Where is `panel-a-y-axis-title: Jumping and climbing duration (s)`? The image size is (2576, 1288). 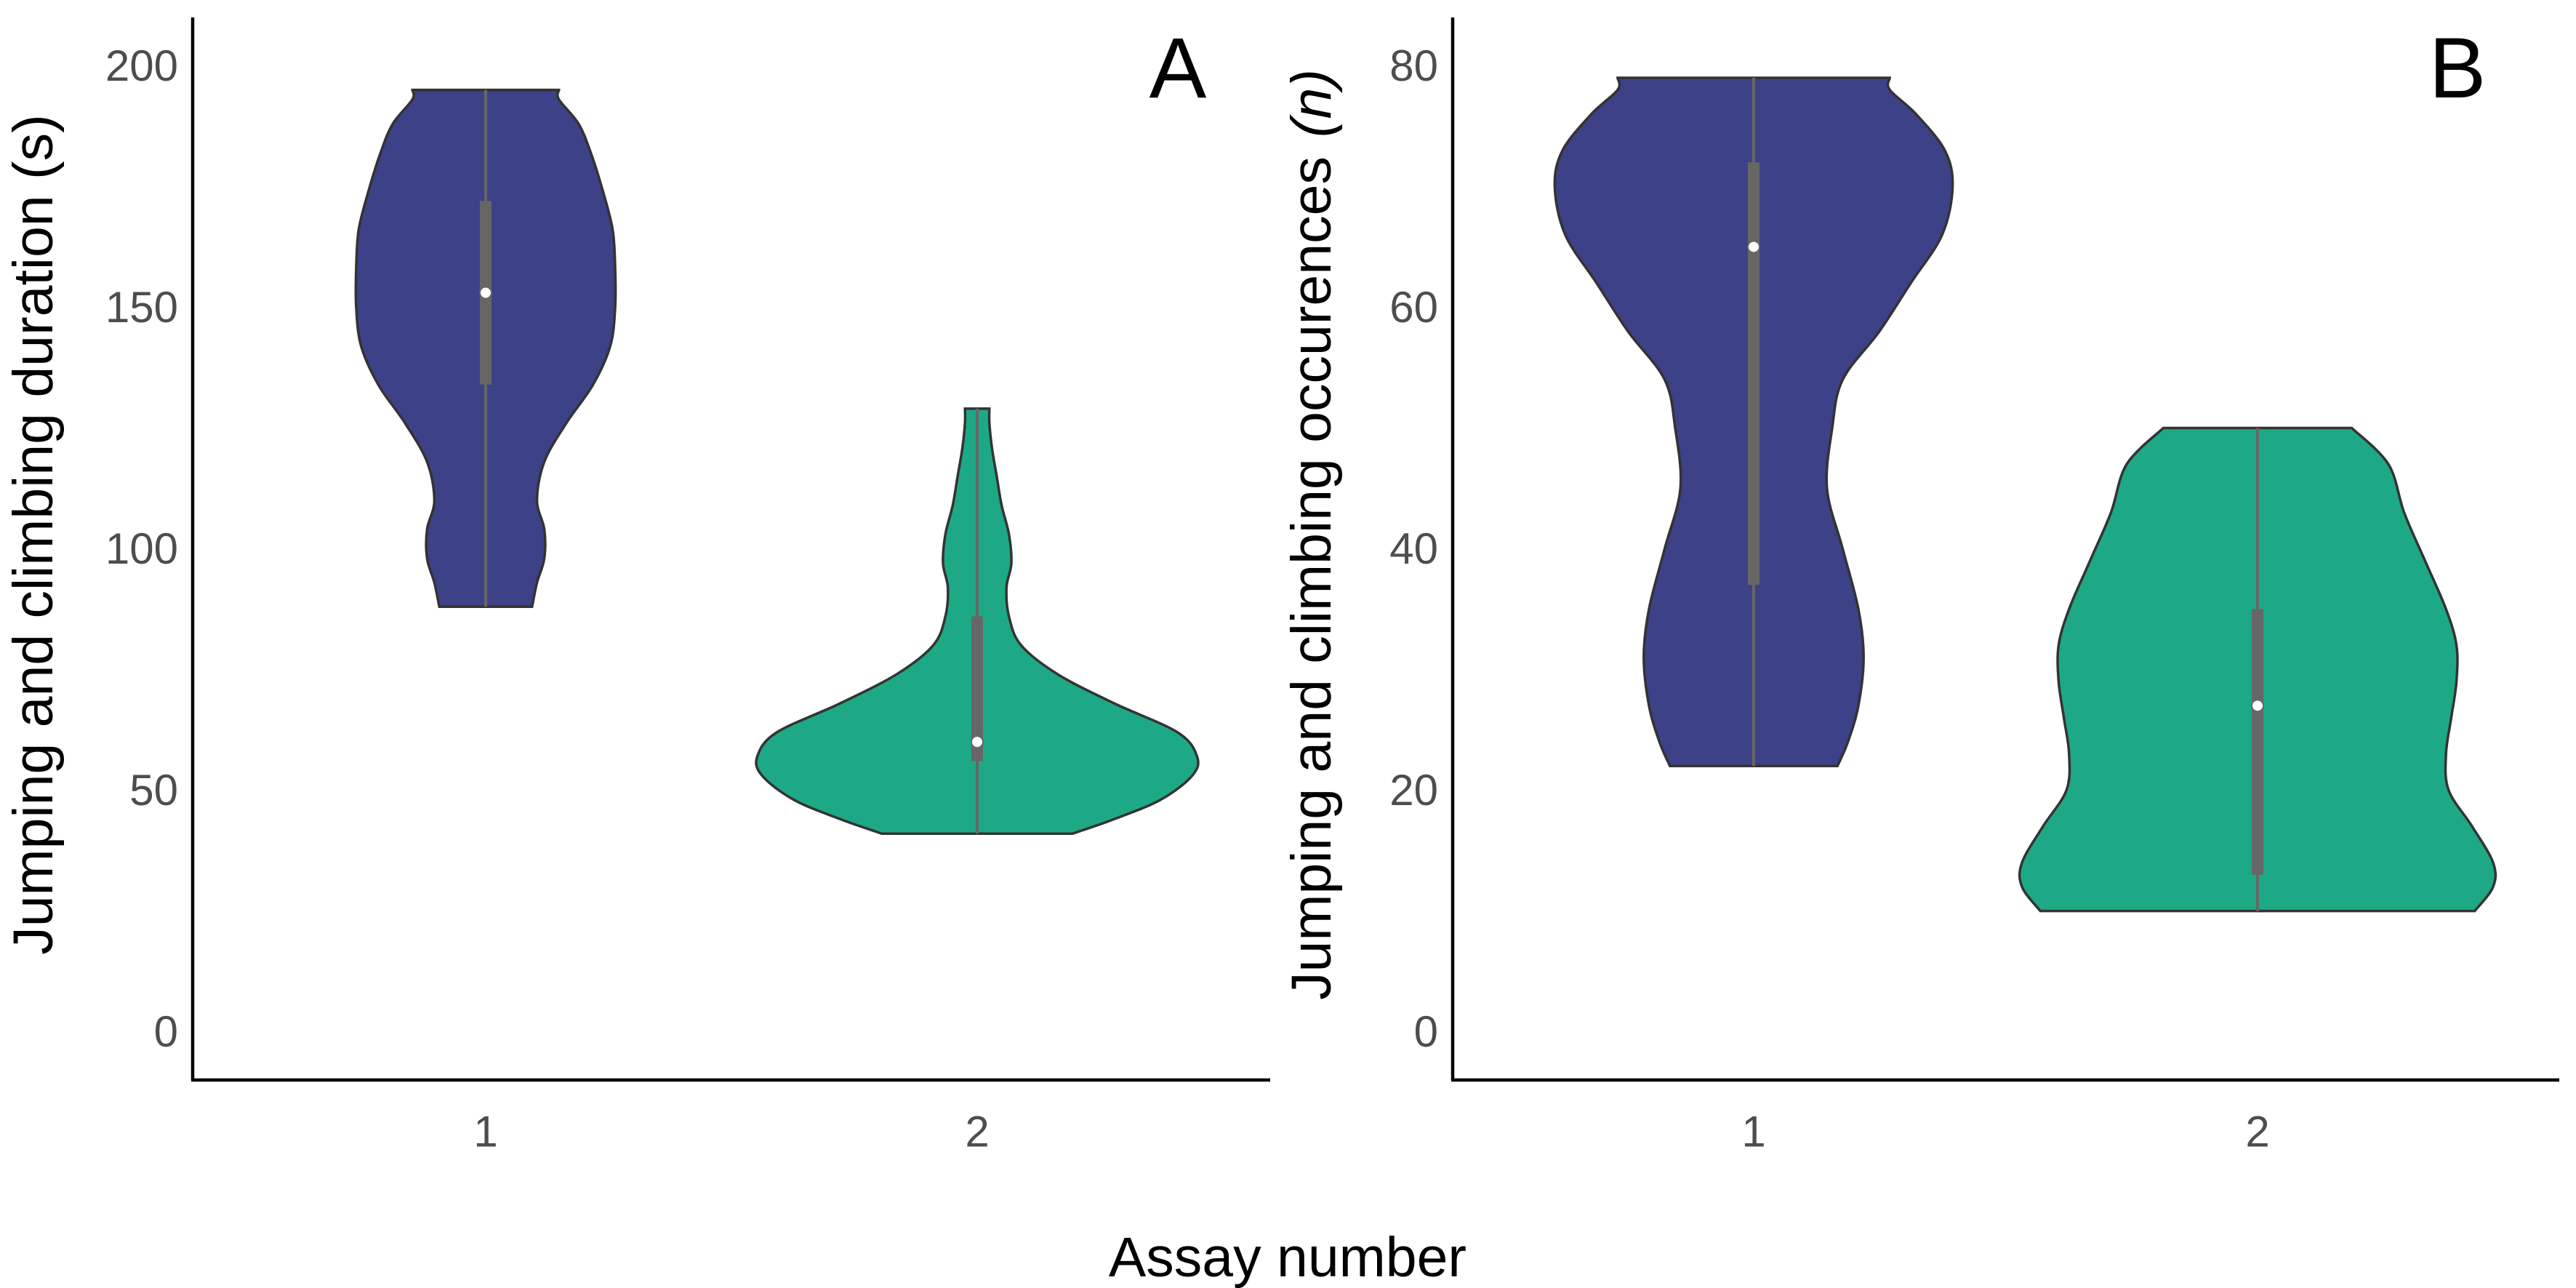
panel-a-y-axis-title: Jumping and climbing duration (s) is located at coordinates (34, 534).